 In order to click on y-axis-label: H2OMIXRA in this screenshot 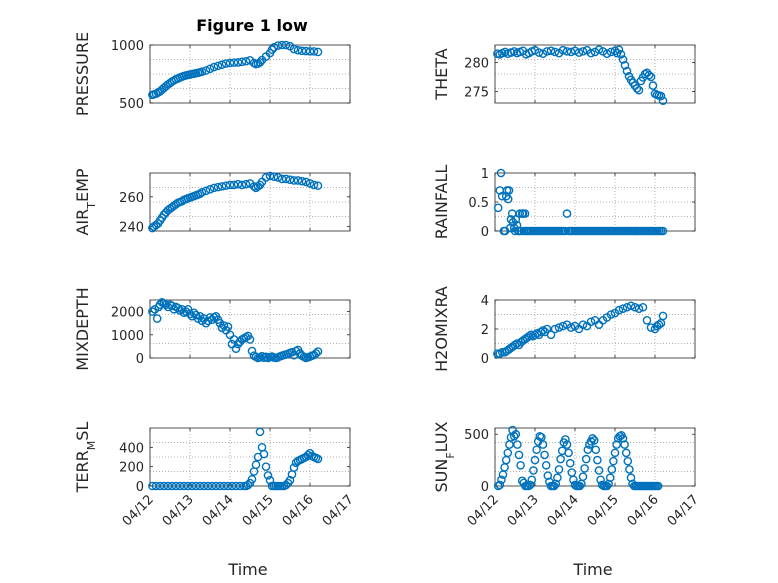, I will do `click(441, 329)`.